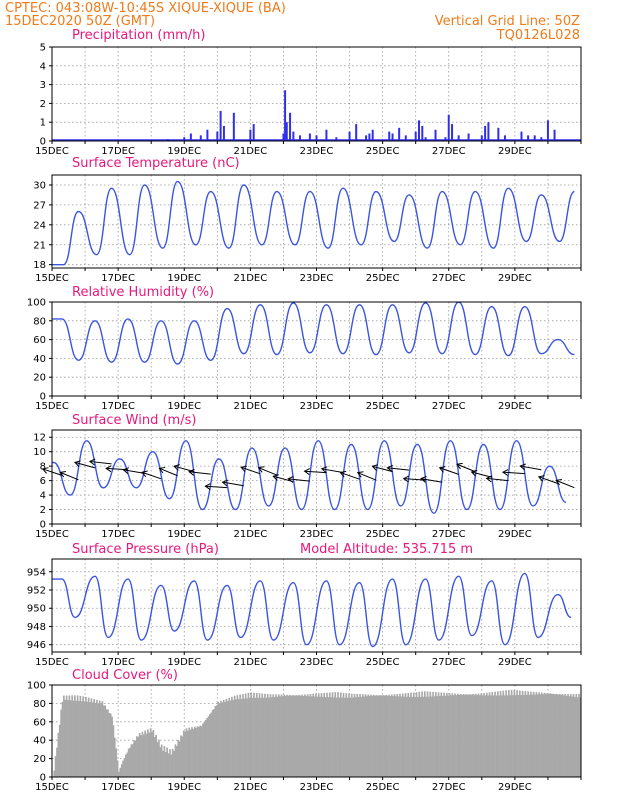  What do you see at coordinates (313, 333) in the screenshot?
I see `rh-series-line` at bounding box center [313, 333].